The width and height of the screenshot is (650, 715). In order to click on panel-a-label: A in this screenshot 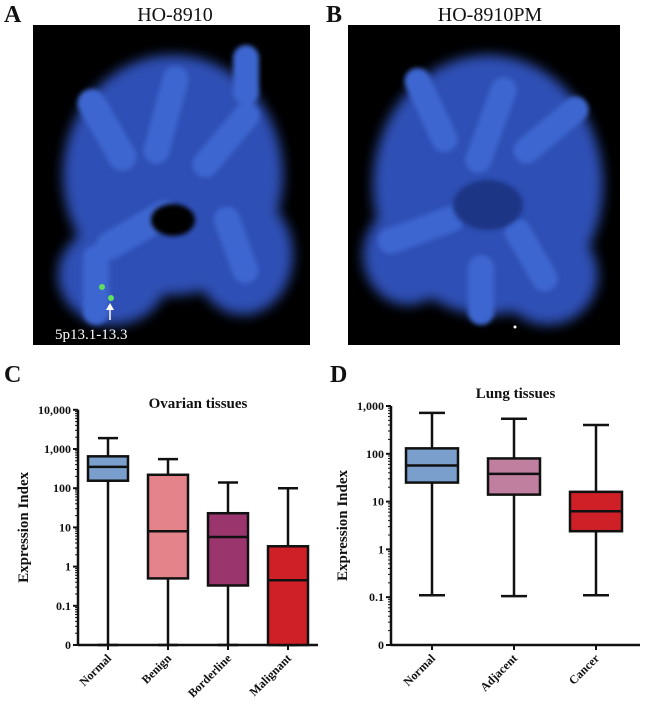, I will do `click(13, 15)`.